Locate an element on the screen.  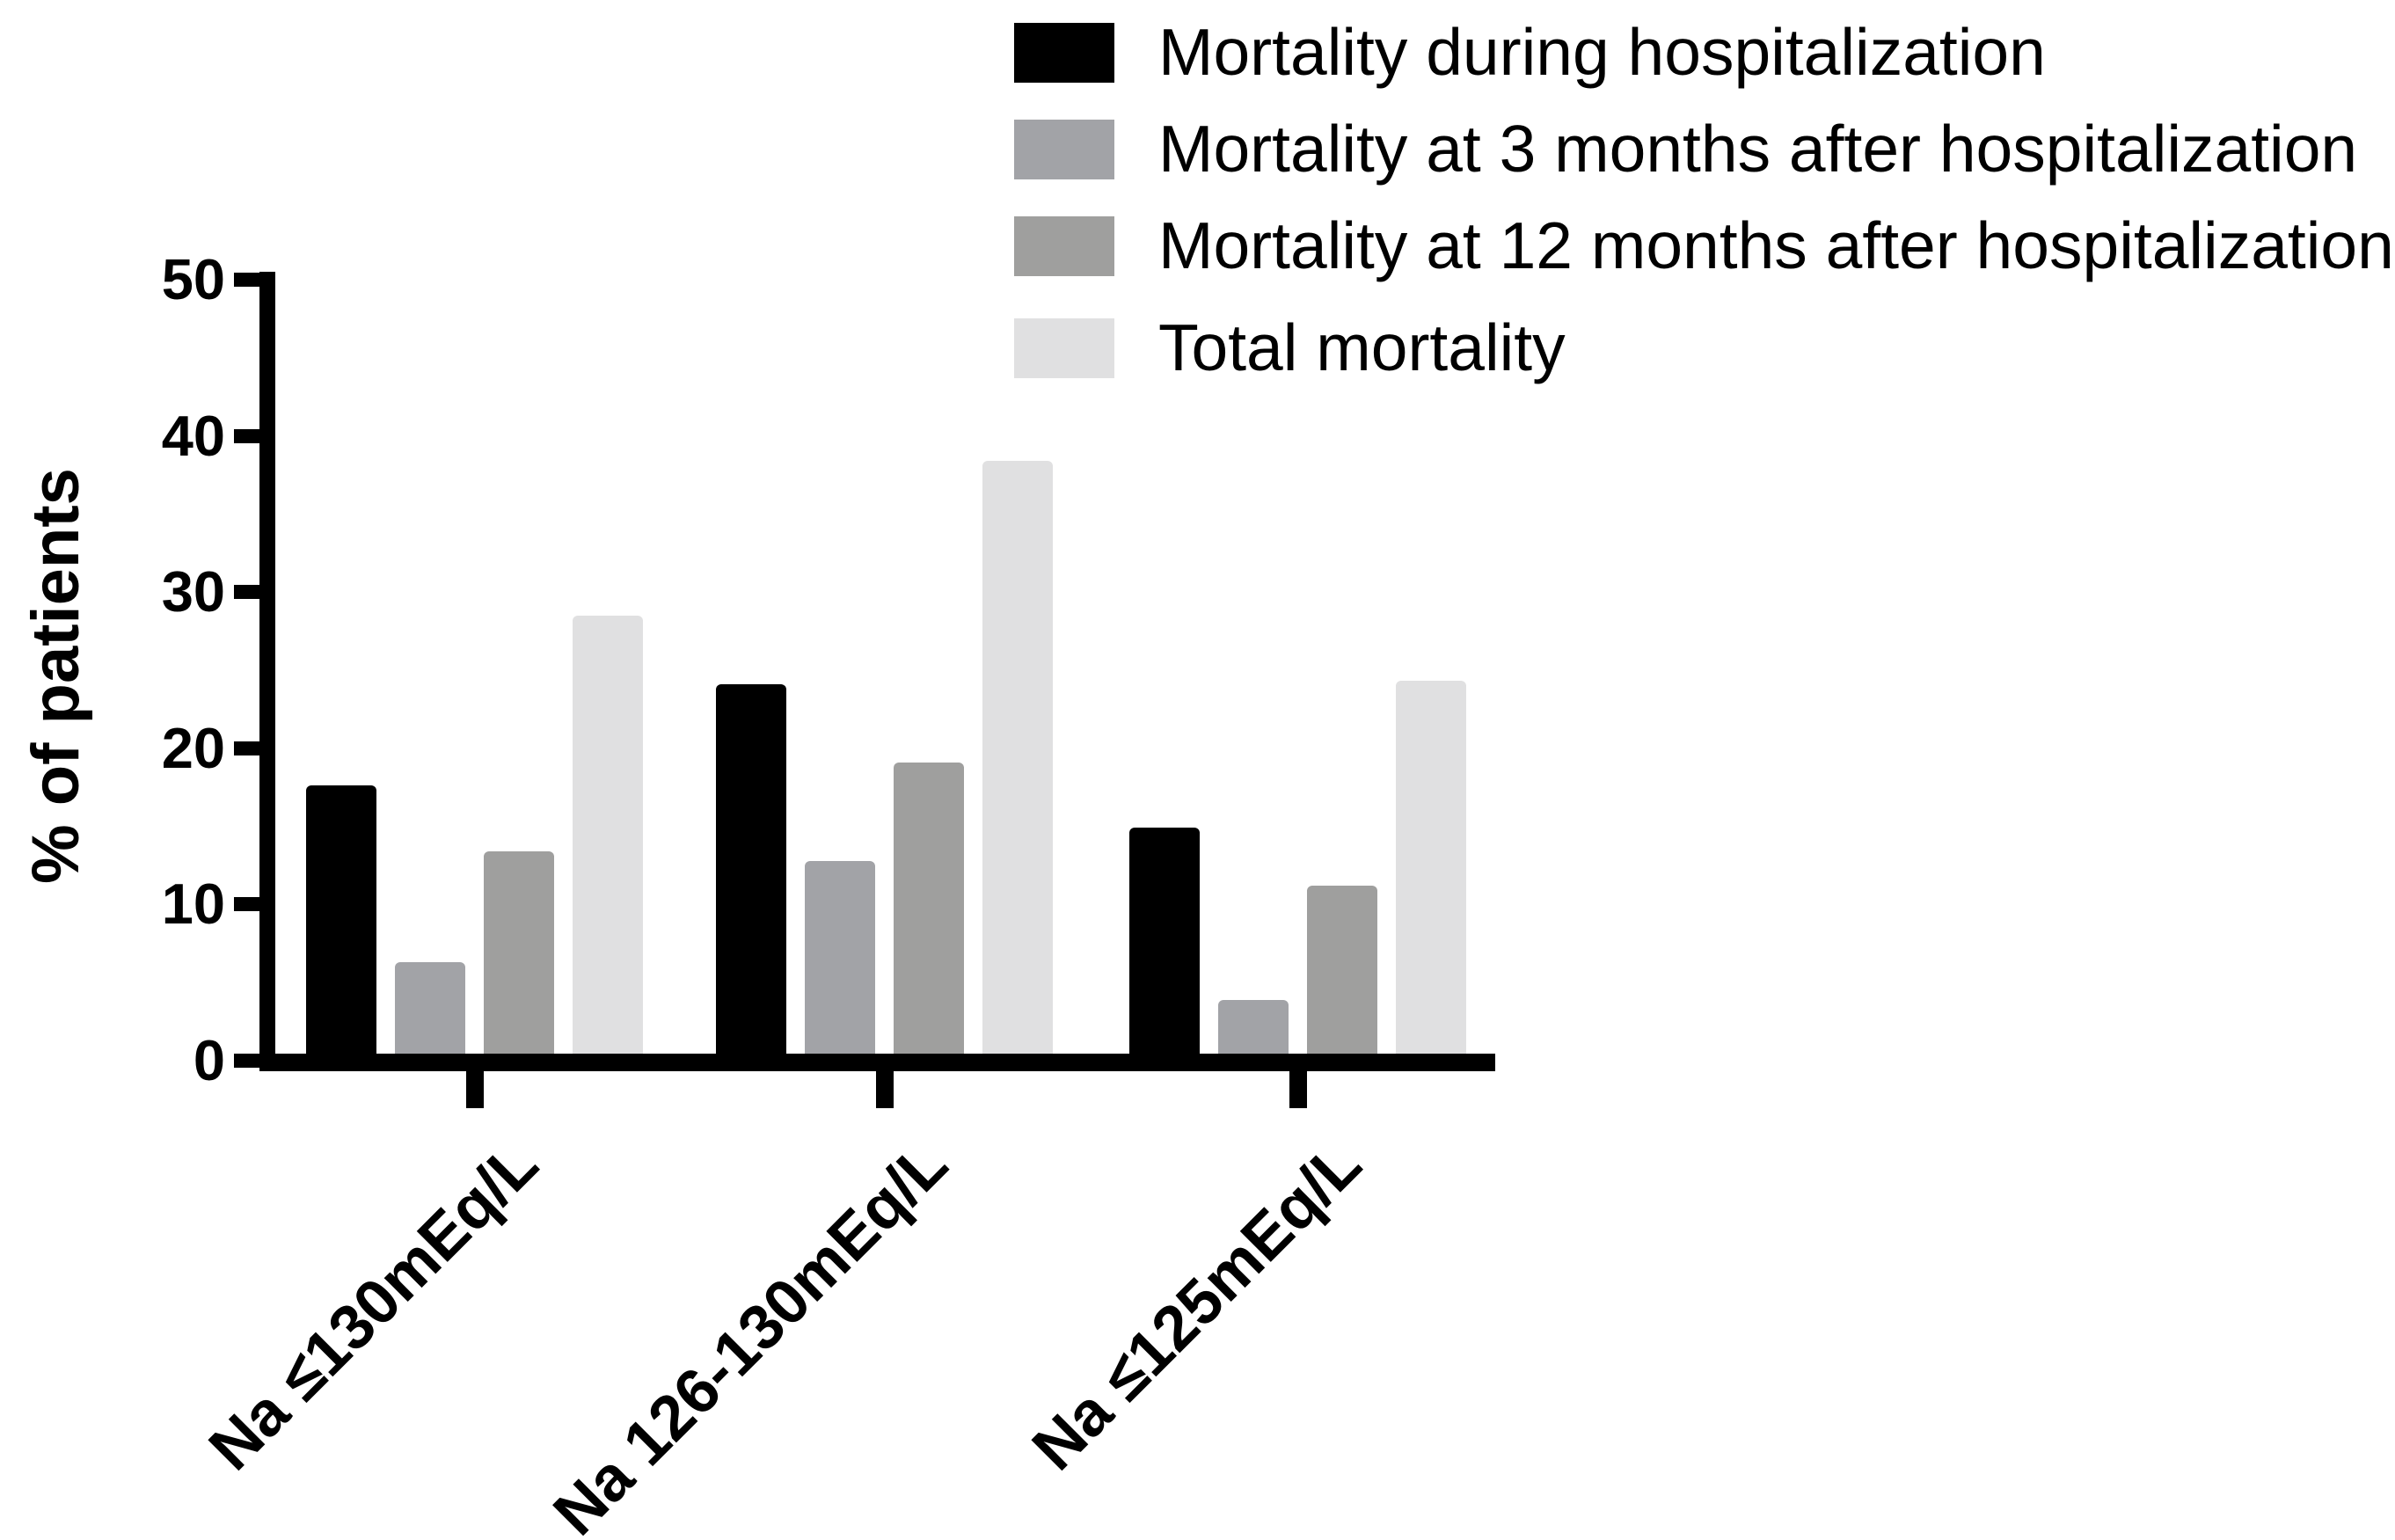
x-category-label: Na ≤130mEq/L is located at coordinates (373, 1306).